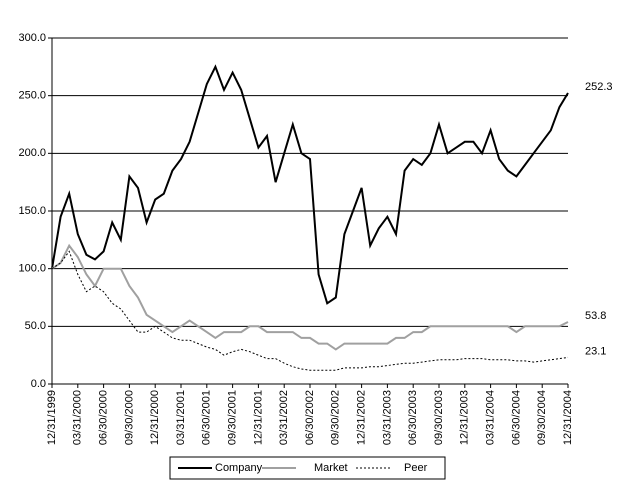 This screenshot has width=635, height=494. Describe the element at coordinates (207, 417) in the screenshot. I see `x-tick-label: 06/30/2001` at that location.